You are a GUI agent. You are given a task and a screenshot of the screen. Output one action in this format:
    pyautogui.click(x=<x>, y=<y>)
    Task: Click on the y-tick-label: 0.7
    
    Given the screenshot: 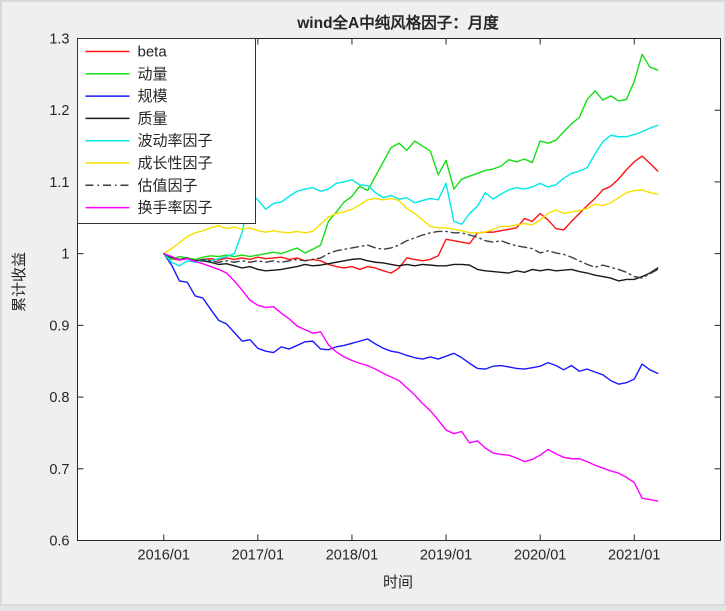 What is the action you would take?
    pyautogui.click(x=59, y=470)
    